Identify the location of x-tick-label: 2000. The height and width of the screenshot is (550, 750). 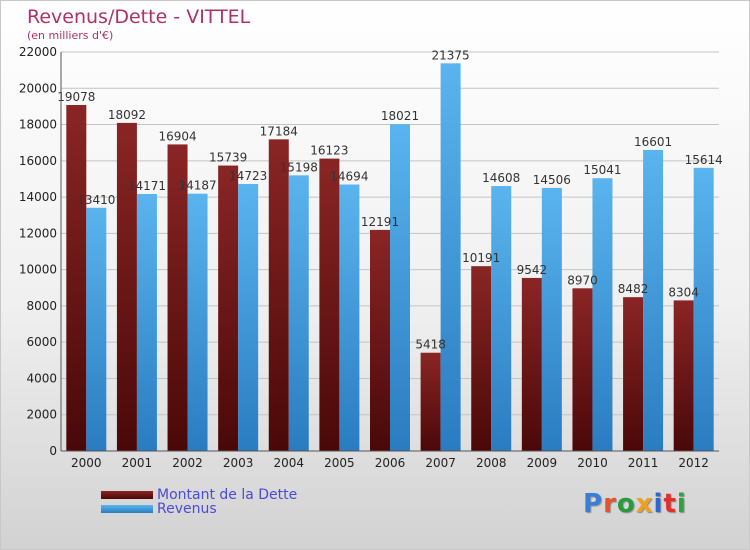
(86, 463).